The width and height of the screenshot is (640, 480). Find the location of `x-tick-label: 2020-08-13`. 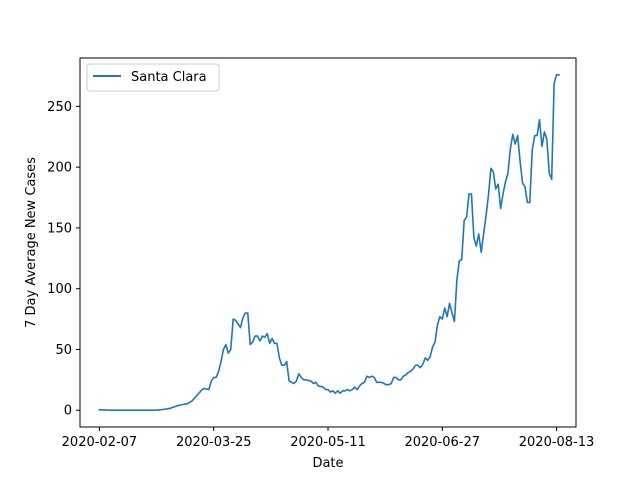

x-tick-label: 2020-08-13 is located at coordinates (557, 442).